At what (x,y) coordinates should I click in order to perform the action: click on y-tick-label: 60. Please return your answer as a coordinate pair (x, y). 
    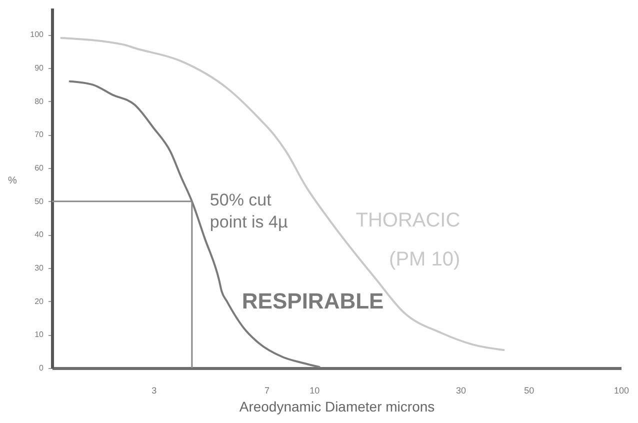
    Looking at the image, I should click on (39, 168).